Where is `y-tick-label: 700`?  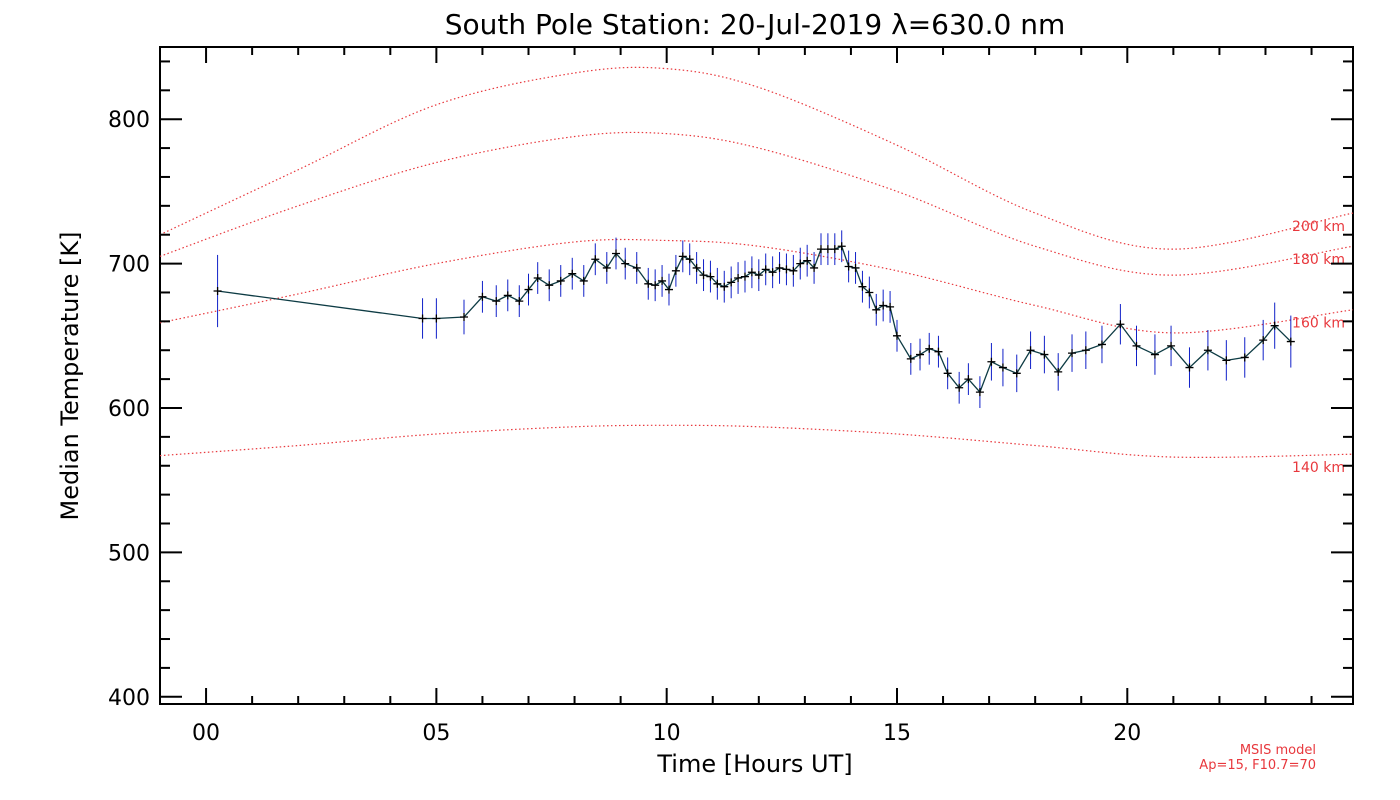
y-tick-label: 700 is located at coordinates (129, 265).